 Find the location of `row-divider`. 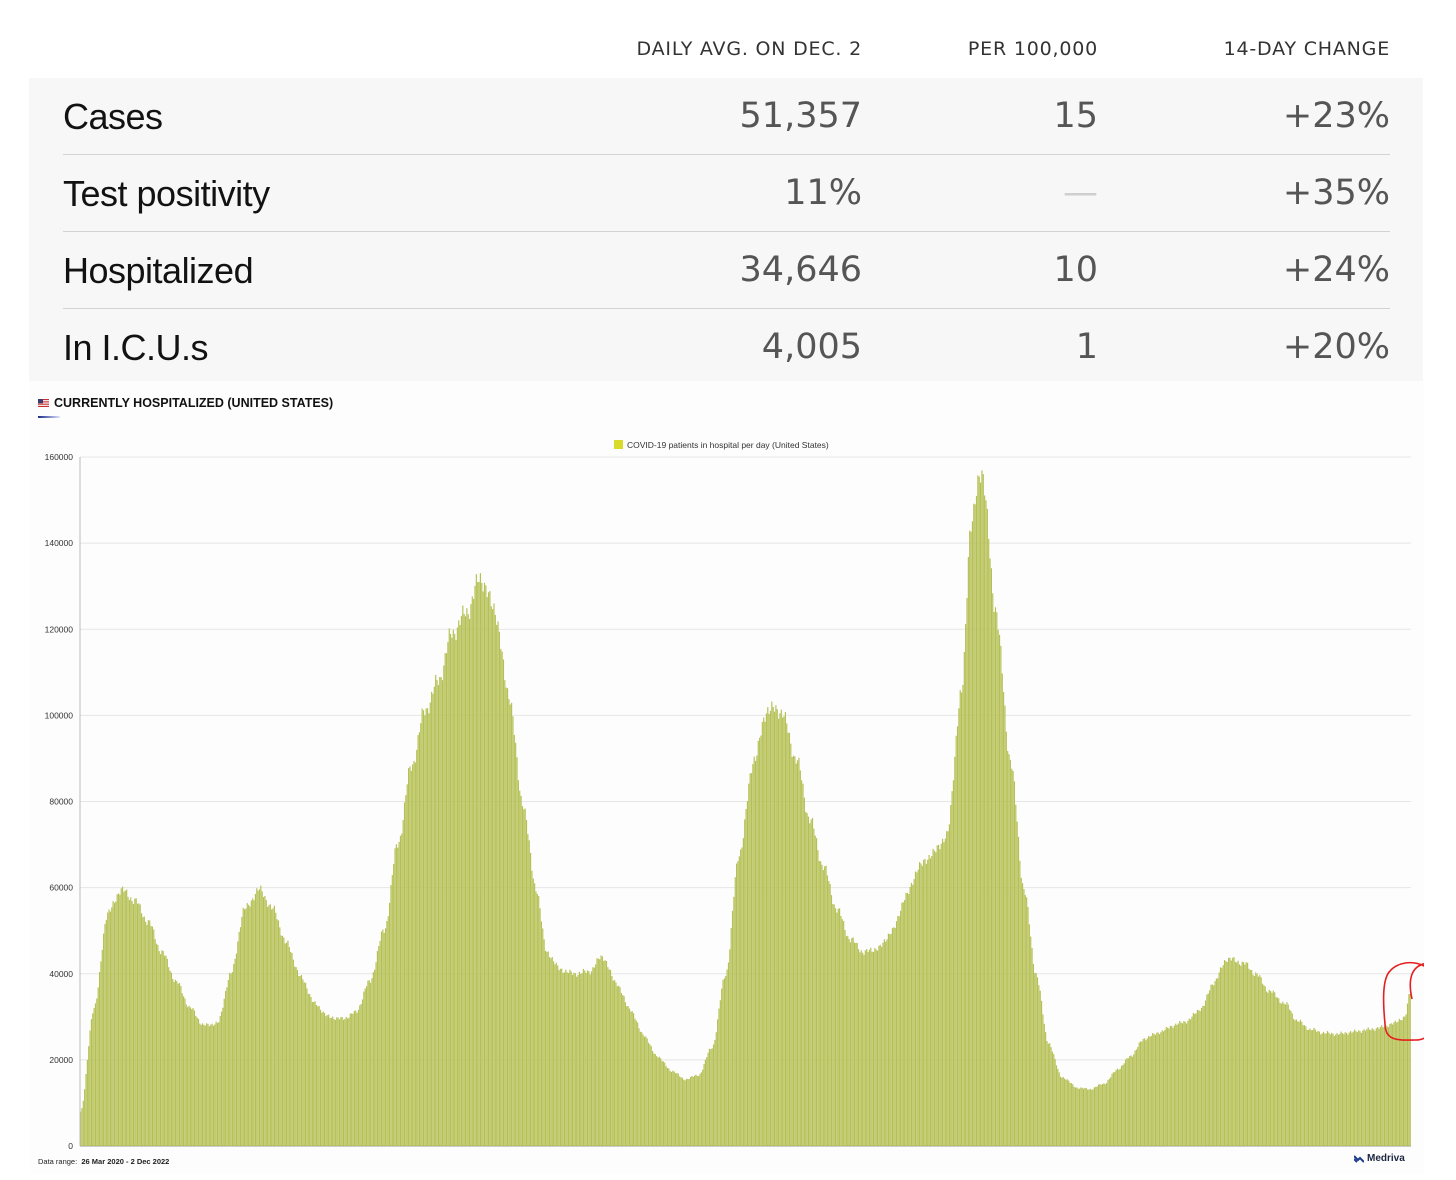

row-divider is located at coordinates (726, 154).